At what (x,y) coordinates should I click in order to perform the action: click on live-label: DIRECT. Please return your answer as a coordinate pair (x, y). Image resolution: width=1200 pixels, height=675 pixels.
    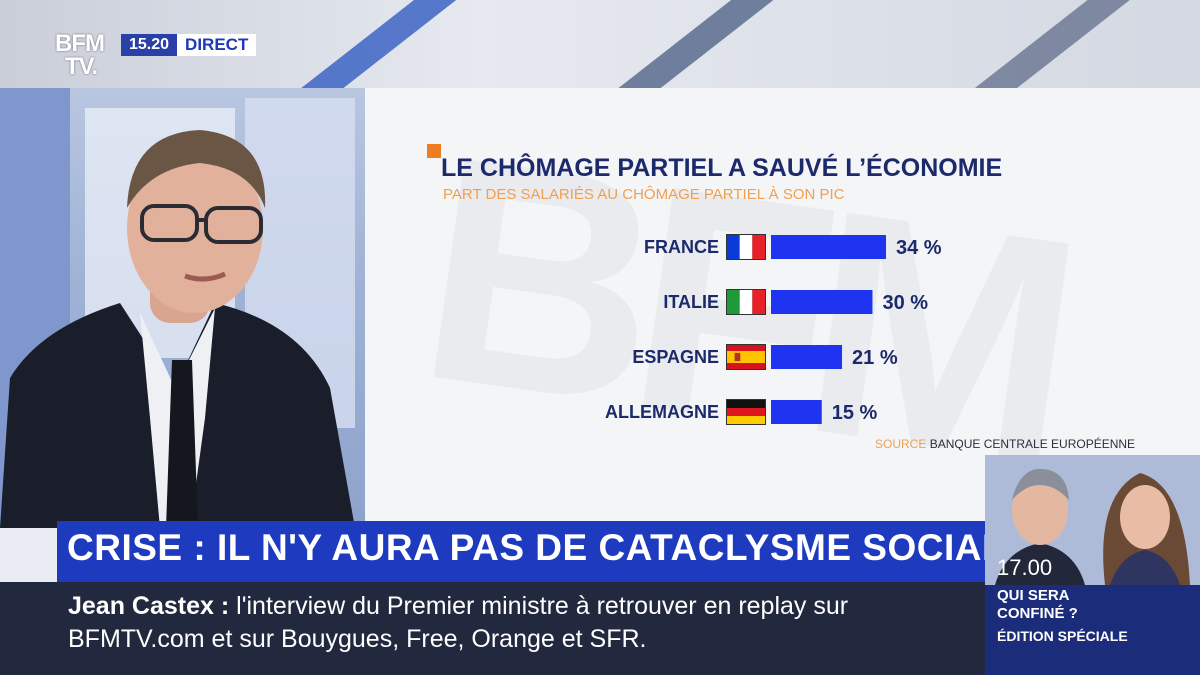
    Looking at the image, I should click on (217, 44).